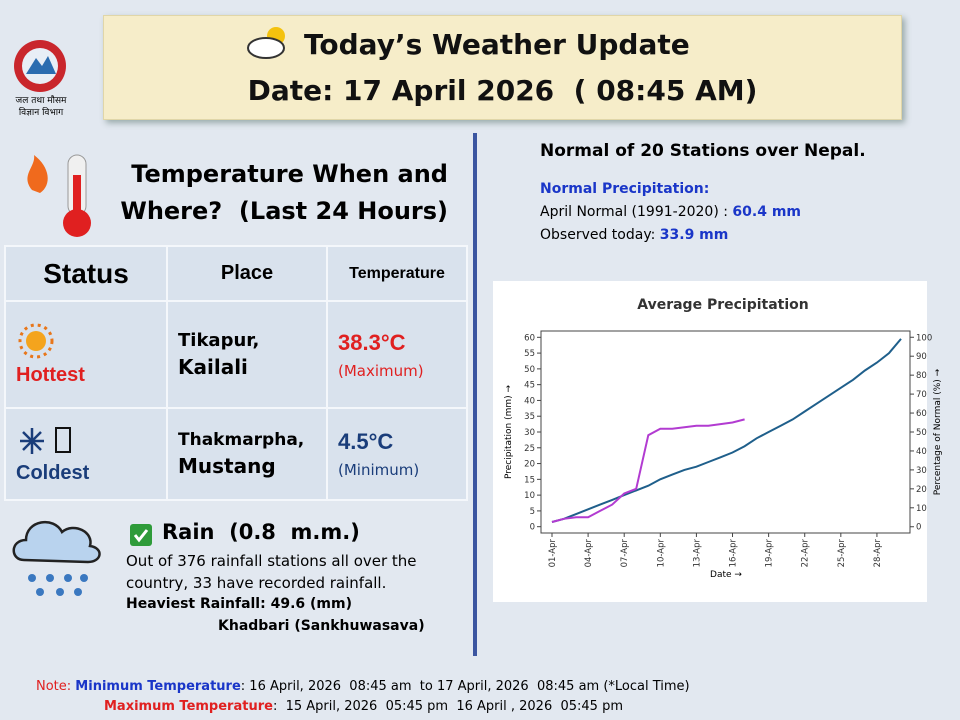  Describe the element at coordinates (497, 44) in the screenshot. I see `title: Today’s Weather Update` at that location.